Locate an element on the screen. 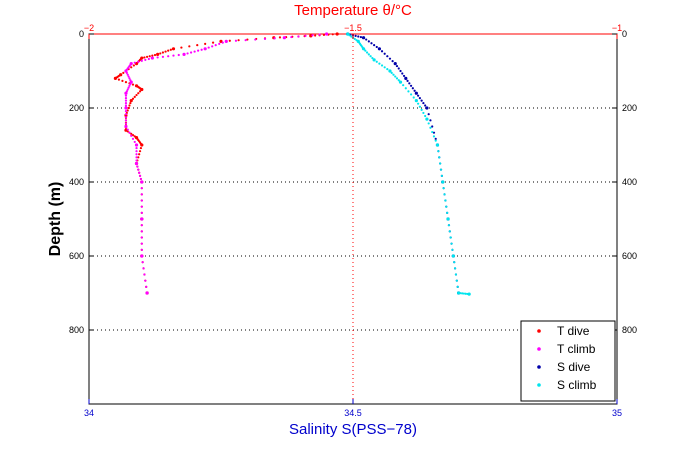 This screenshot has height=454, width=681. bottom-tick-label: 34.5 is located at coordinates (353, 413).